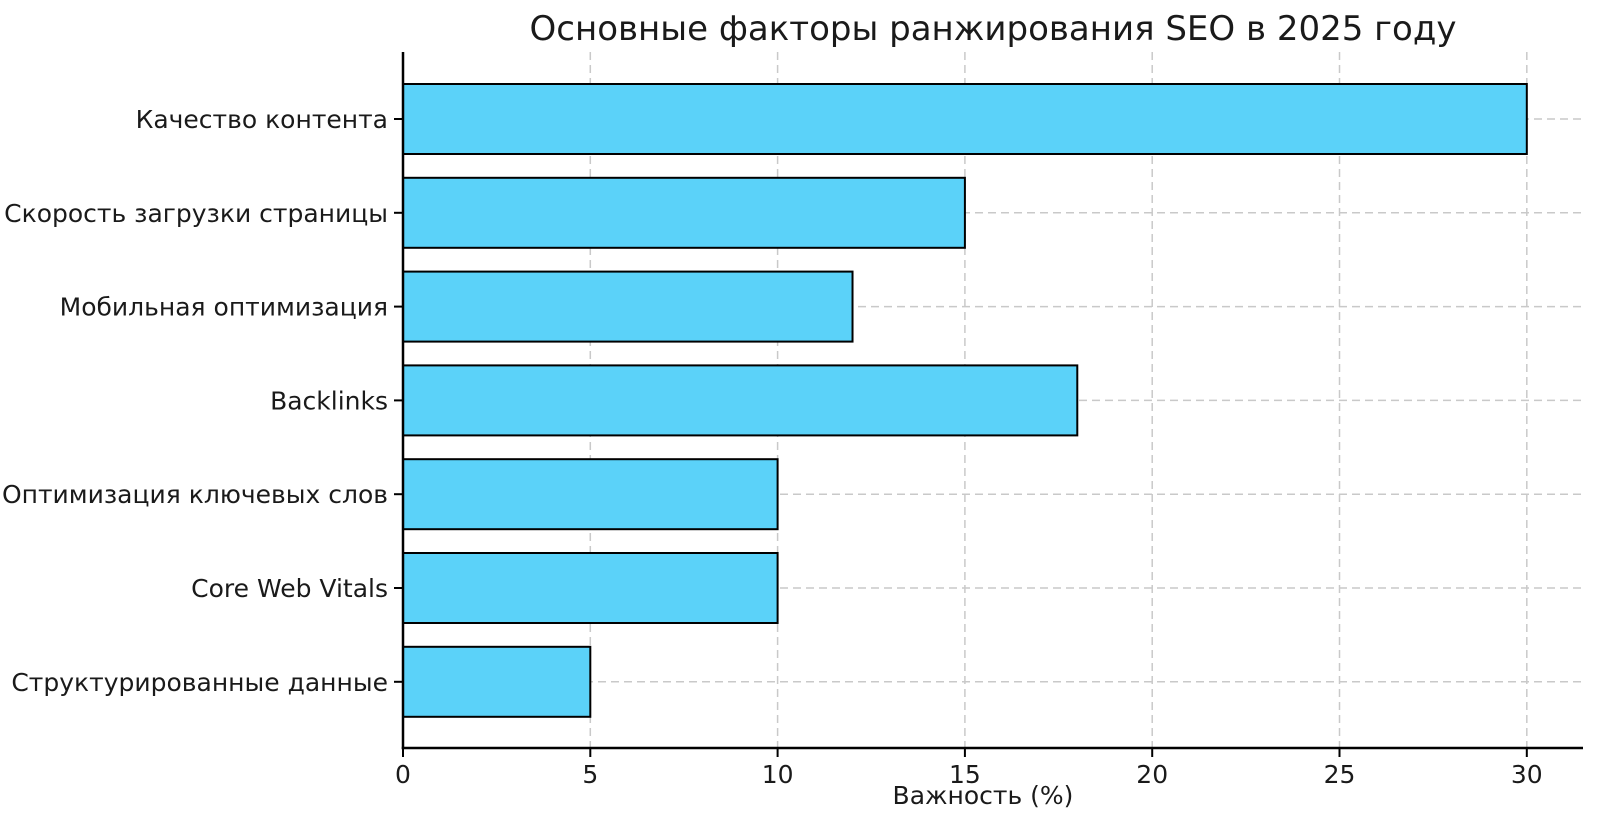 This screenshot has width=1600, height=834. What do you see at coordinates (329, 400) in the screenshot?
I see `y-category-label: Backlinks` at bounding box center [329, 400].